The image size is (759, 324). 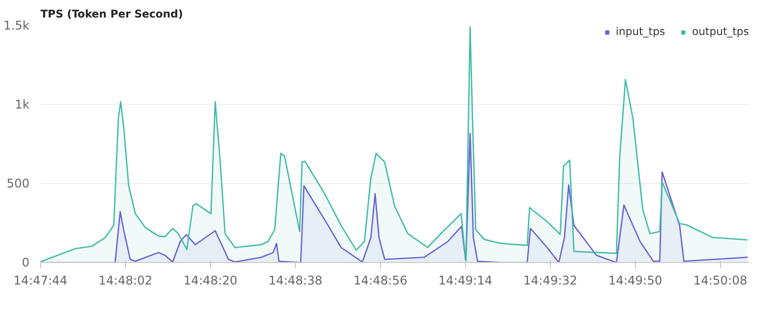 I want to click on x-tick-label: 14:48:02, so click(x=125, y=281).